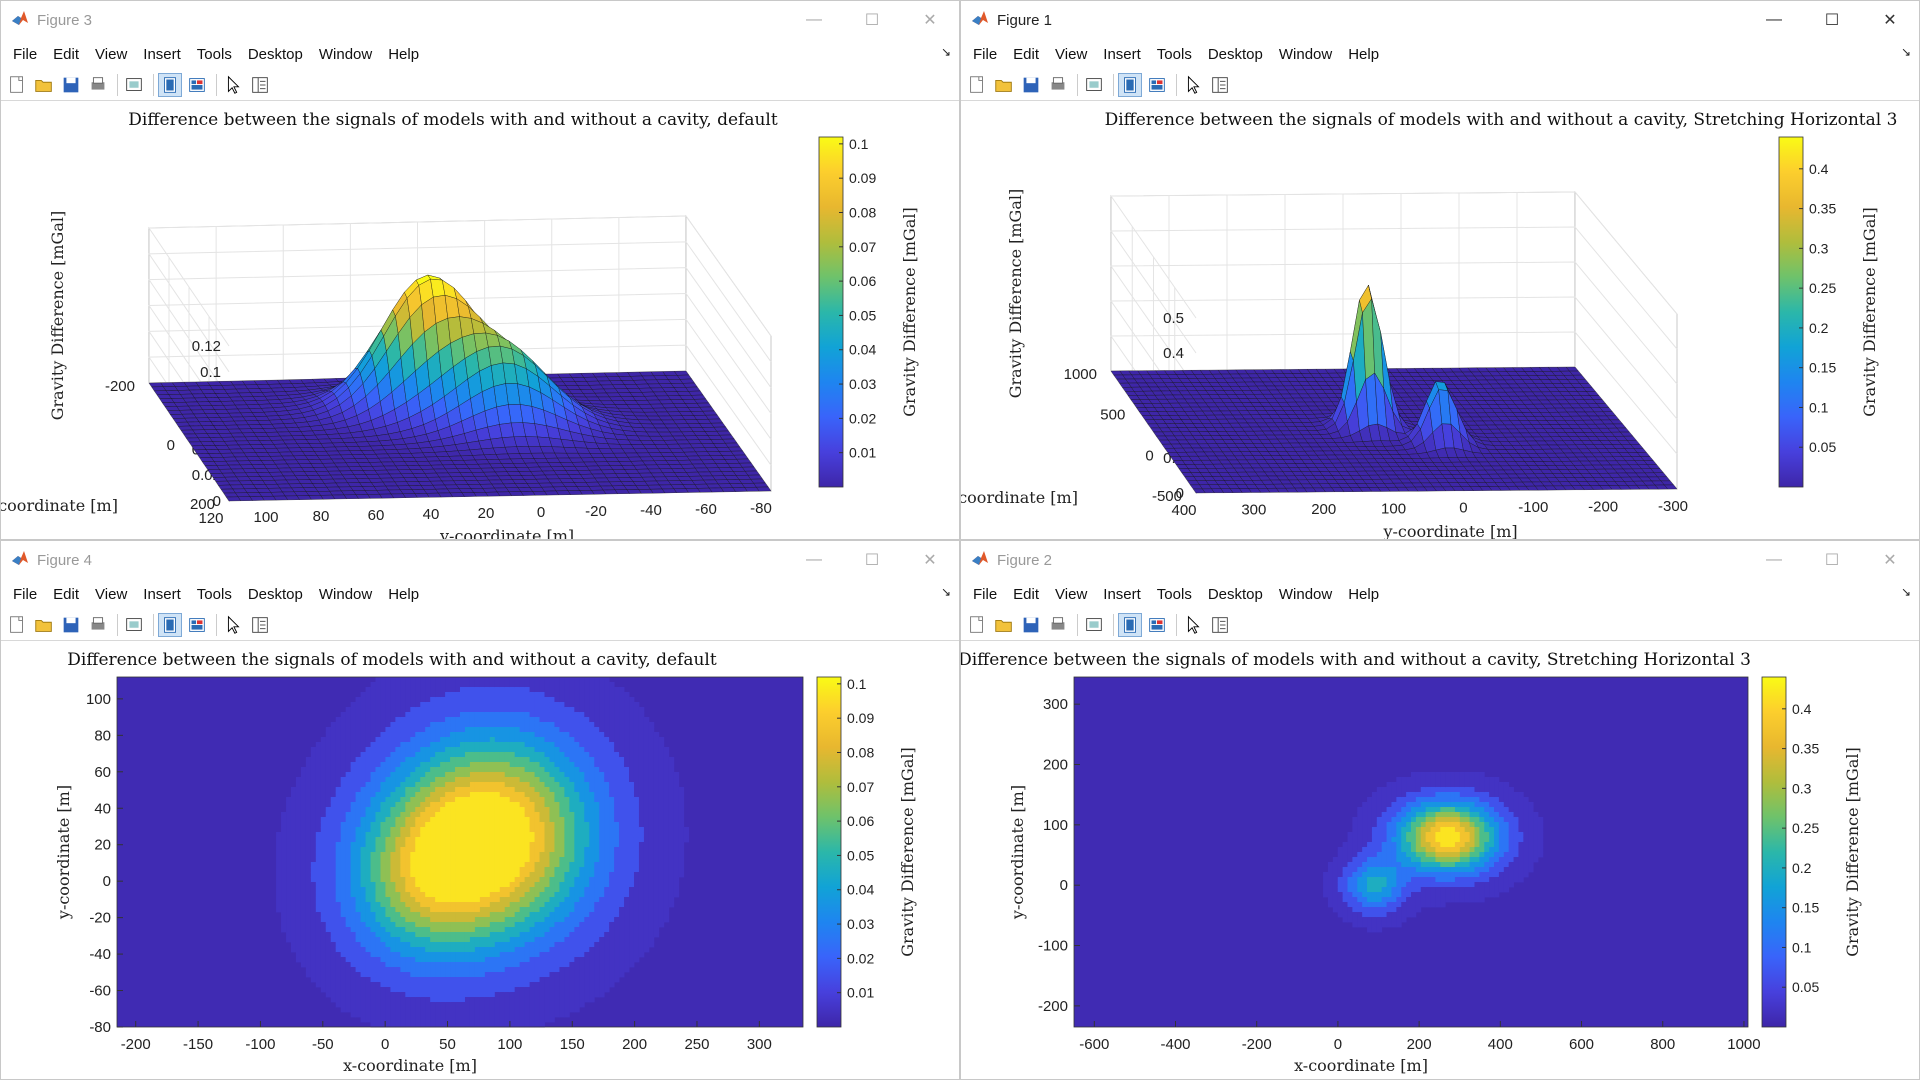  What do you see at coordinates (480, 20) in the screenshot?
I see `title-bar: Figure 3 — ☐ ✕` at bounding box center [480, 20].